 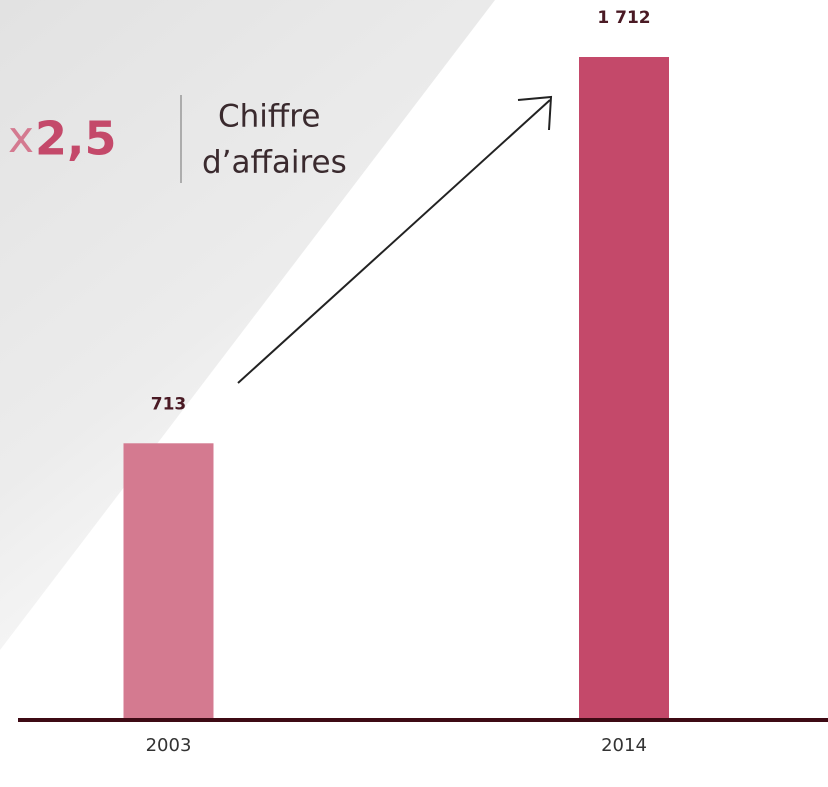 What do you see at coordinates (623, 18) in the screenshot?
I see `value-label: 1 712` at bounding box center [623, 18].